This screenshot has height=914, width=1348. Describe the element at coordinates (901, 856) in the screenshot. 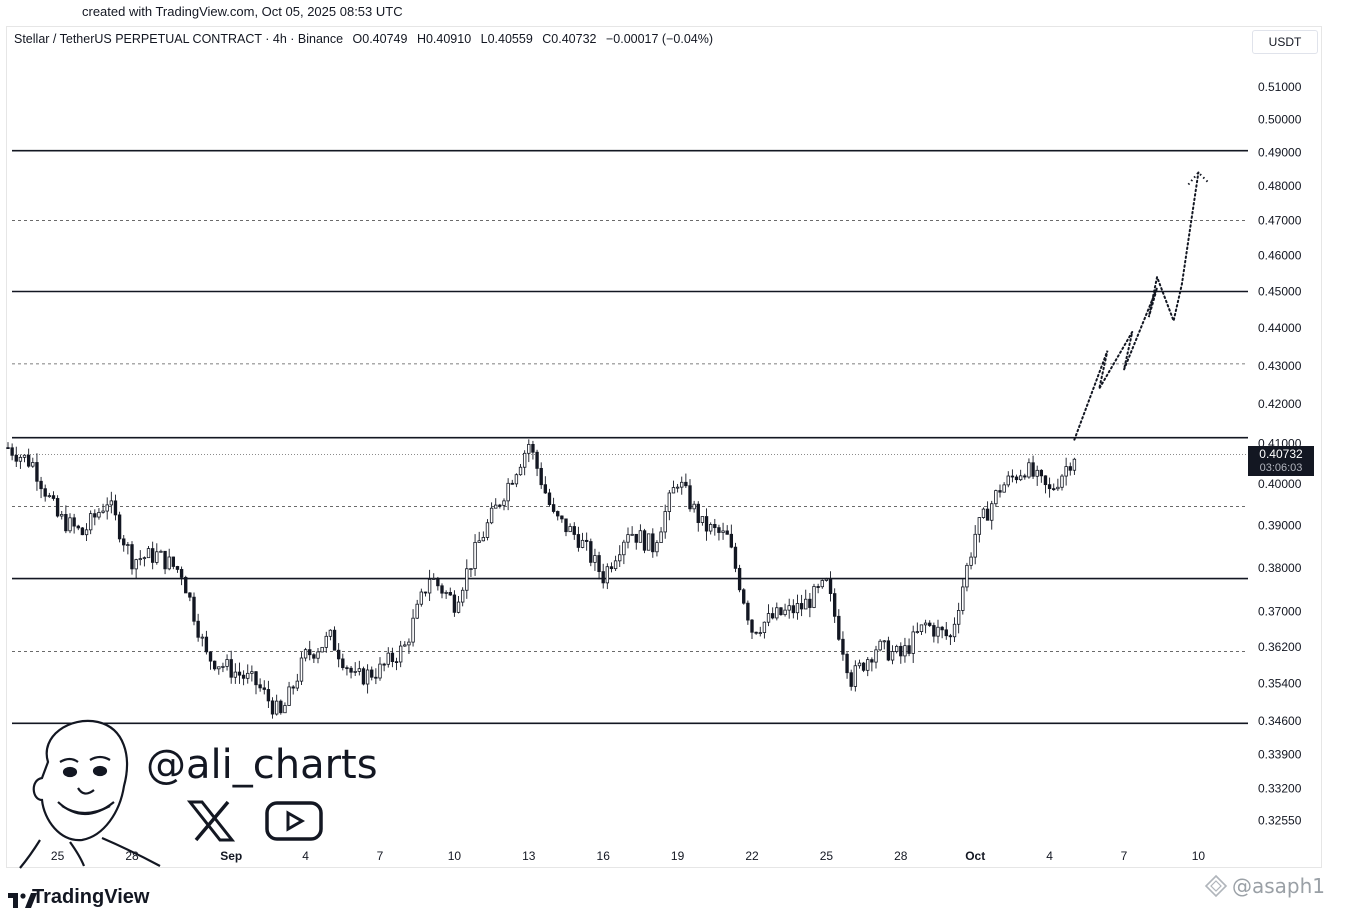

I see `x-tick-label: 28` at that location.